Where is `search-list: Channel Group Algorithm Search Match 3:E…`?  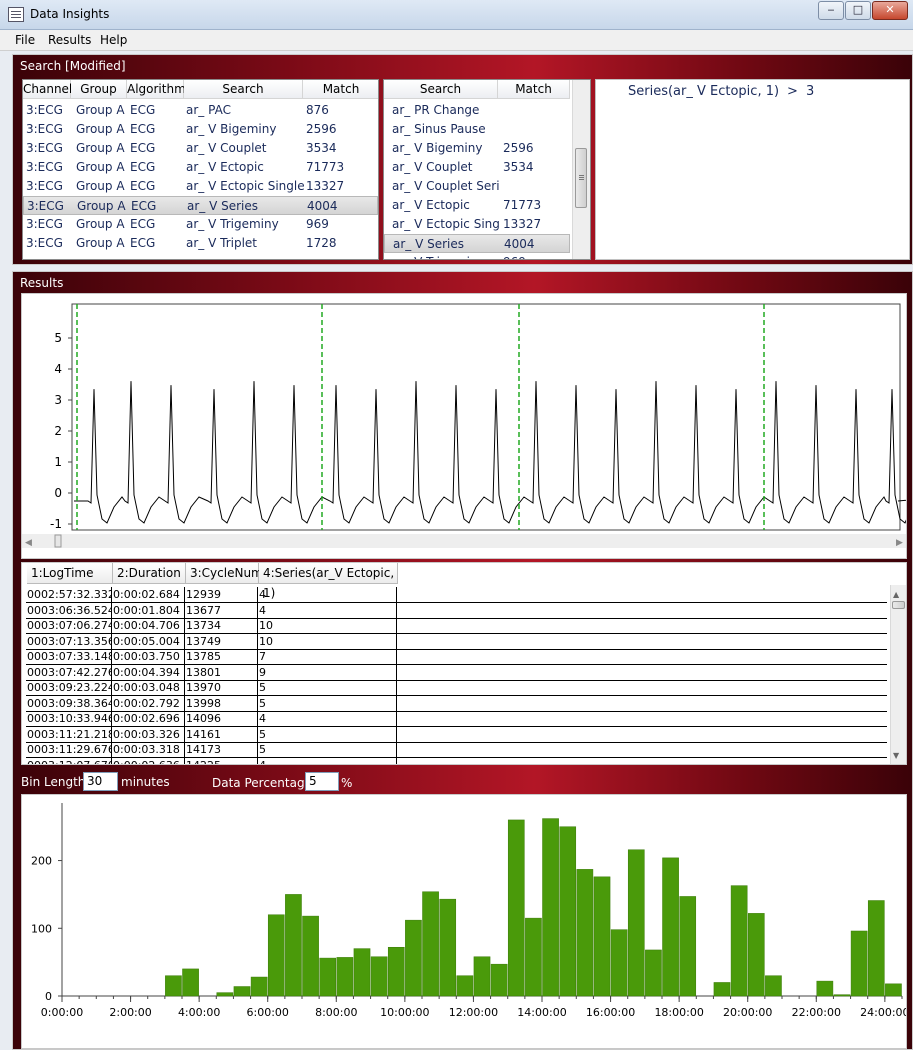
search-list: Channel Group Algorithm Search Match 3:E… is located at coordinates (200, 169).